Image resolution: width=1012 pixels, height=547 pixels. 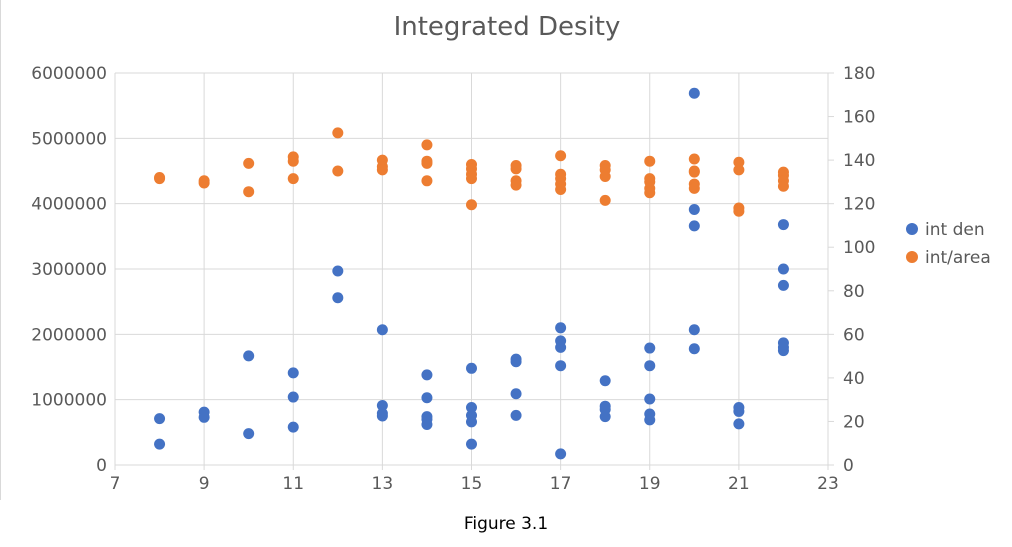 I want to click on series-int-area, so click(x=471, y=172).